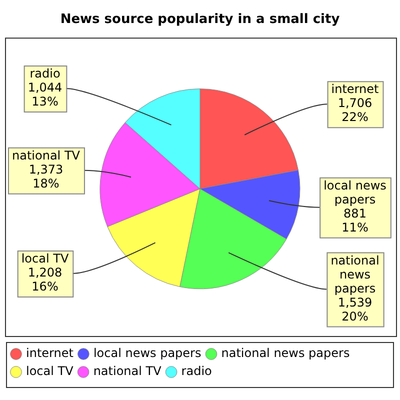 This screenshot has height=400, width=400. What do you see at coordinates (45, 259) in the screenshot?
I see `slice-label: local TV` at bounding box center [45, 259].